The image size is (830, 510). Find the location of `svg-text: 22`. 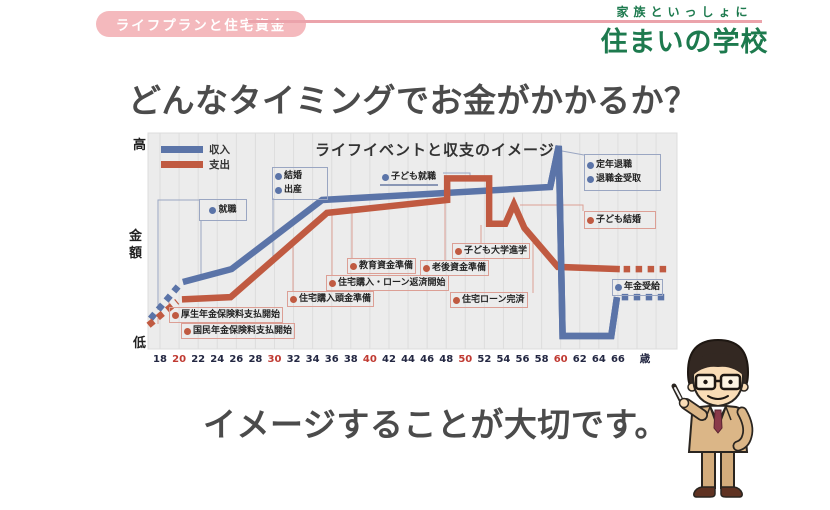

svg-text: 22 is located at coordinates (198, 359).